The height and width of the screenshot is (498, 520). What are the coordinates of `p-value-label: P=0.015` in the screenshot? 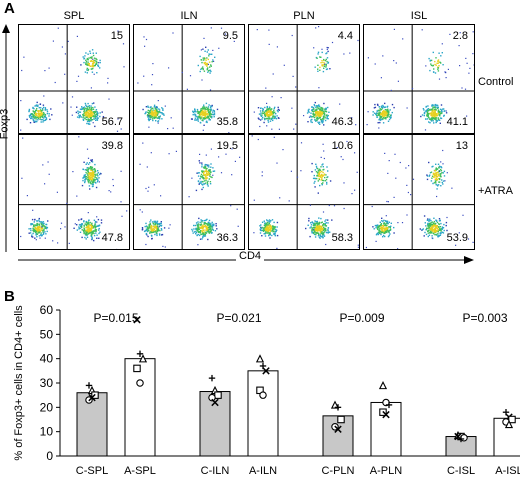 It's located at (115, 318).